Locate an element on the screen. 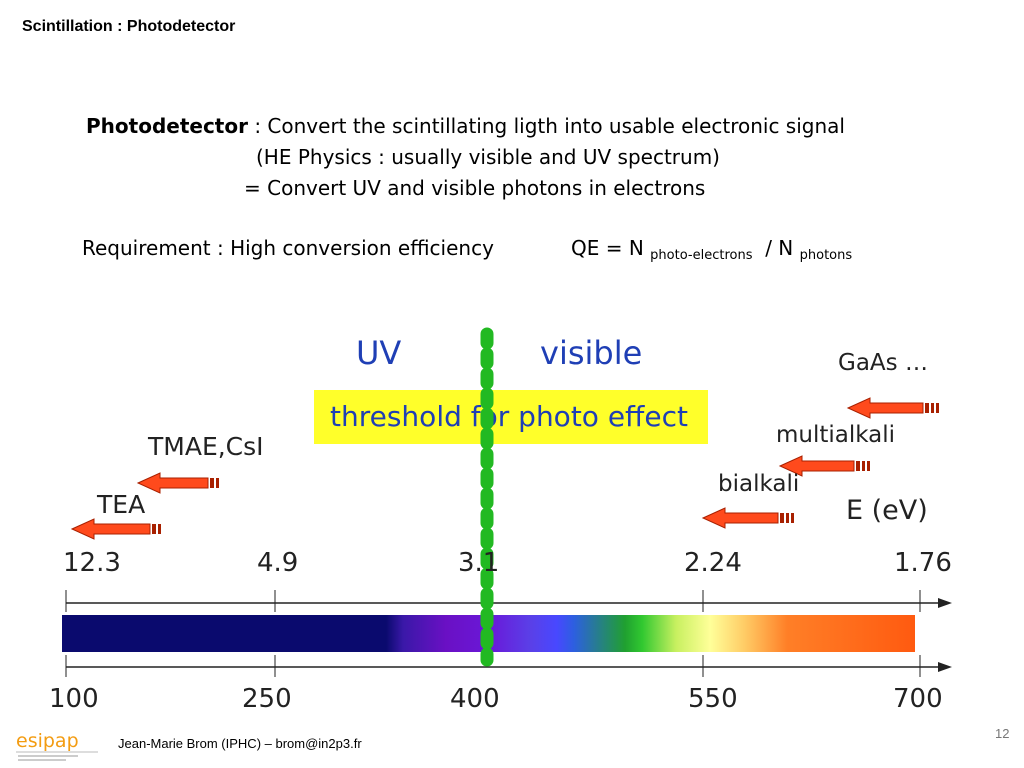 The width and height of the screenshot is (1024, 768). multialkali-arrow-icon is located at coordinates (824, 466).